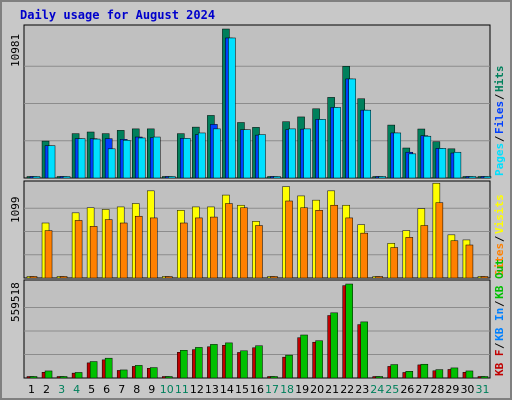 The width and height of the screenshot is (512, 400). What do you see at coordinates (151, 389) in the screenshot?
I see `day-label: 9` at bounding box center [151, 389].